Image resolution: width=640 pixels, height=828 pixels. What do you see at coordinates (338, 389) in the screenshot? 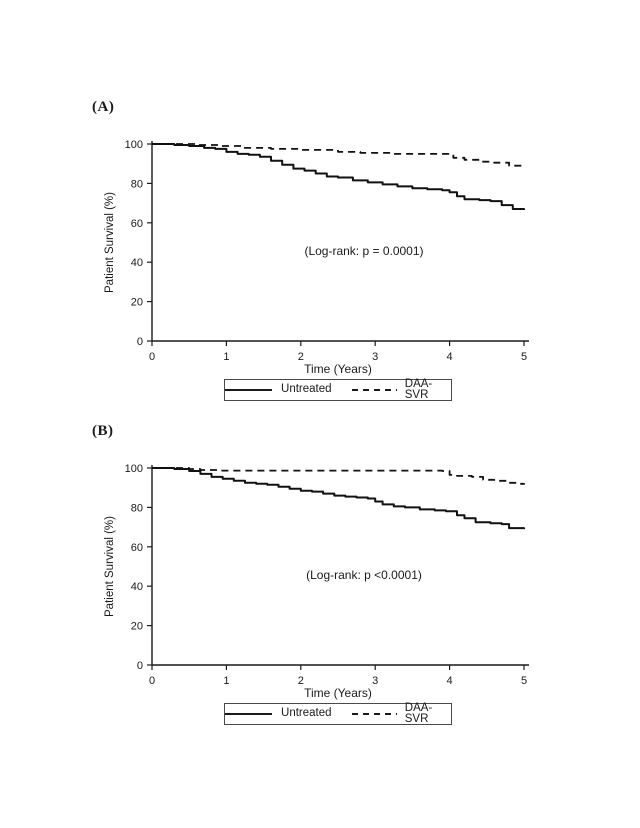
I see `legend-a: Untreated DAA-SVR` at bounding box center [338, 389].